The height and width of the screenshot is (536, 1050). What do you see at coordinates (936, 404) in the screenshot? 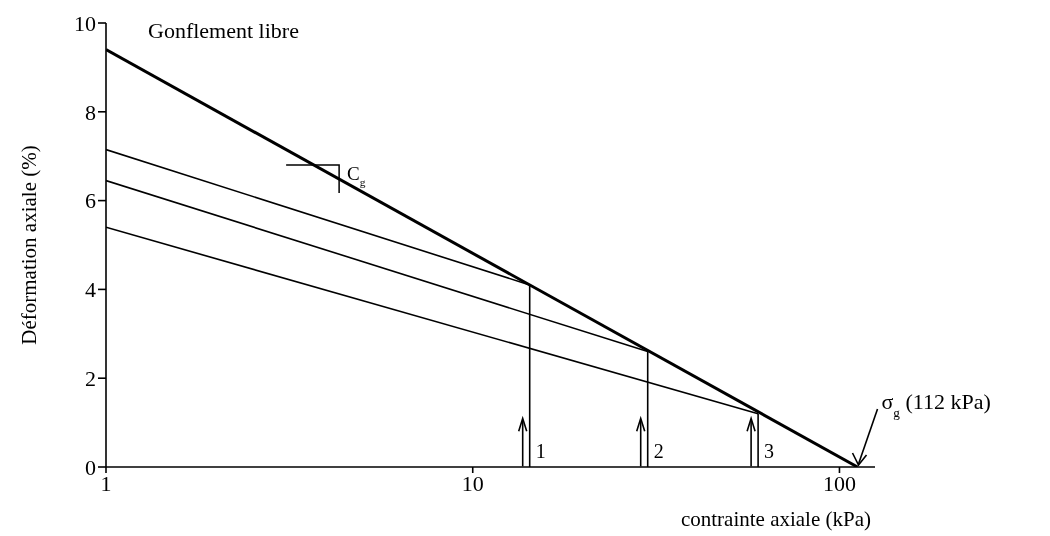
I see `annotation: σ$_{g}$ (112 kPa)` at bounding box center [936, 404].